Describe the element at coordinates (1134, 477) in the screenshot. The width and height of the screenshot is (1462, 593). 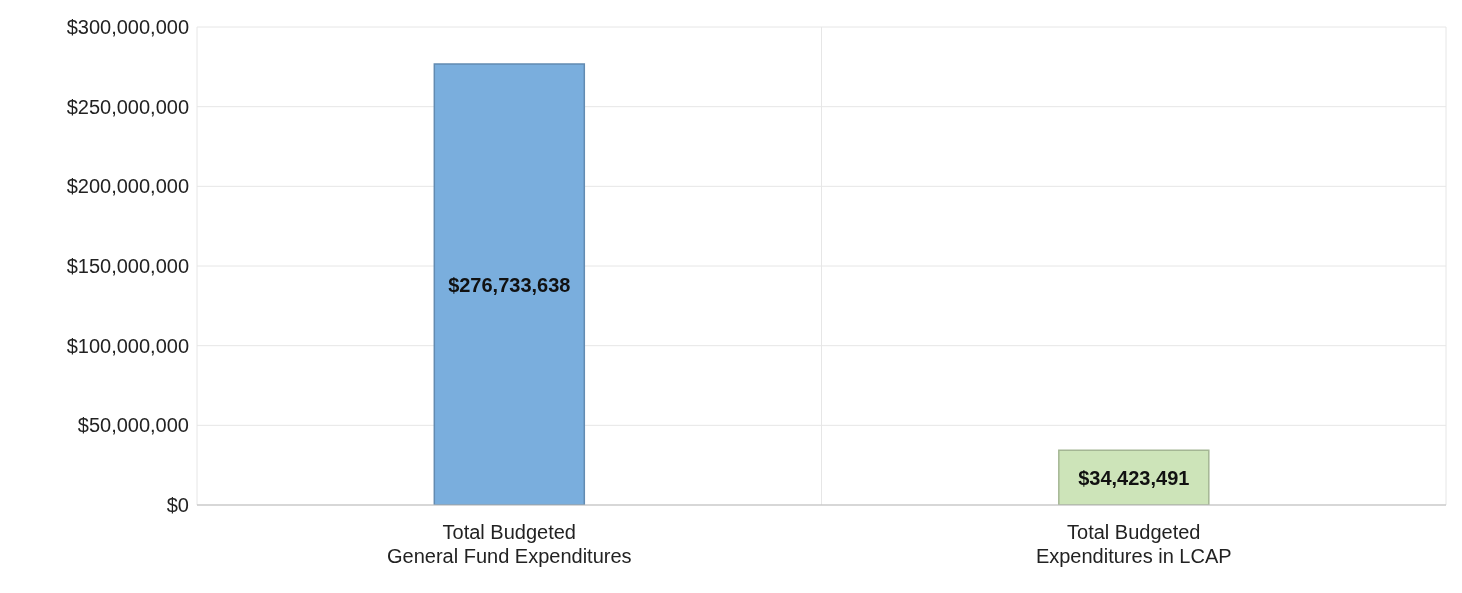
I see `data-label: $34,423,491` at that location.